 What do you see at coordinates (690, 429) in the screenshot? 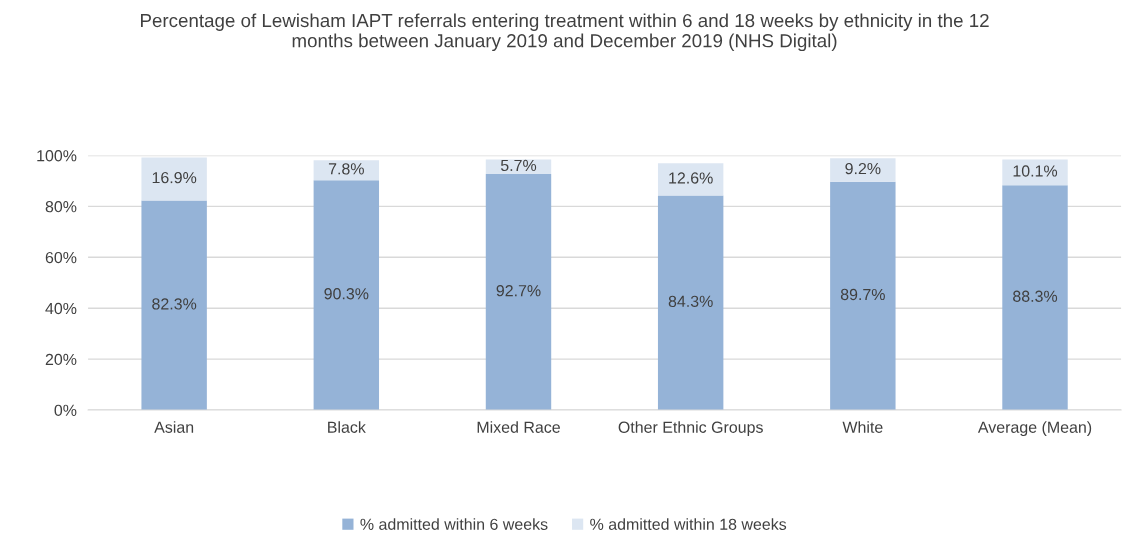
I see `x-tick-label: Other Ethnic Groups` at bounding box center [690, 429].